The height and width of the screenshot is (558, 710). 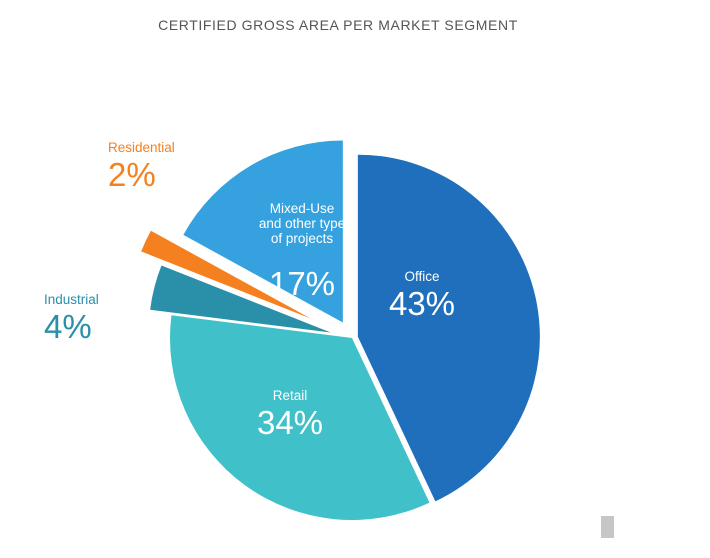 I want to click on slice-name-residential: Residential, so click(x=141, y=147).